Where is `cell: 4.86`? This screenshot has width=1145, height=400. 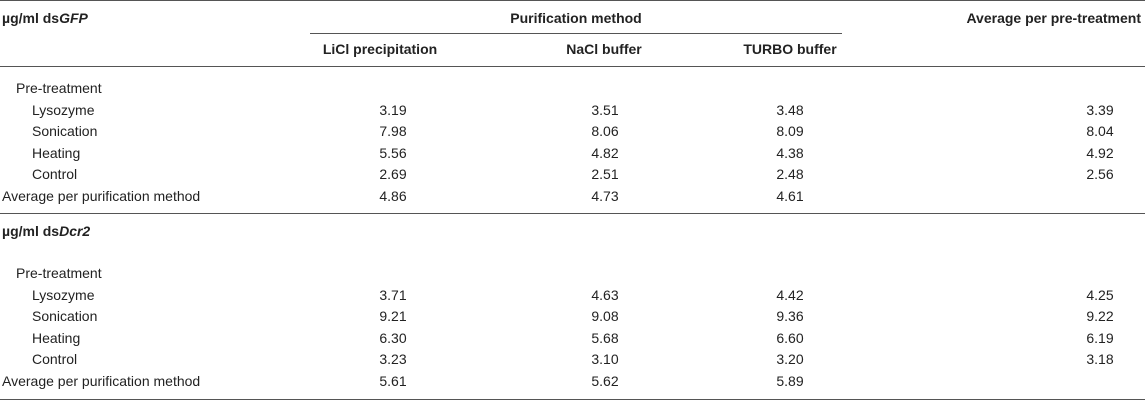 cell: 4.86 is located at coordinates (393, 195).